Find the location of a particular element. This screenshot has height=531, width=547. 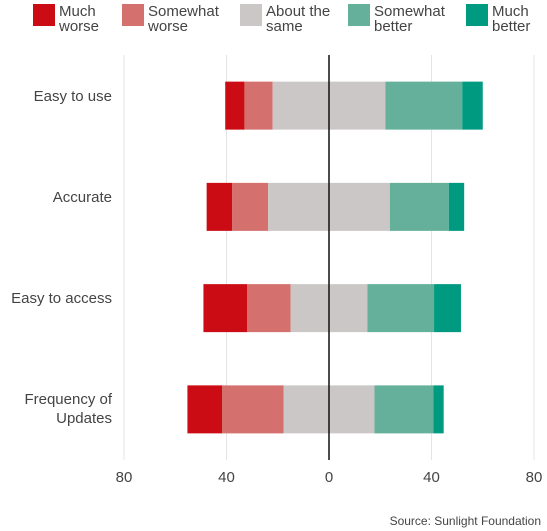

category-label: Frequency of Updates is located at coordinates (68, 409).